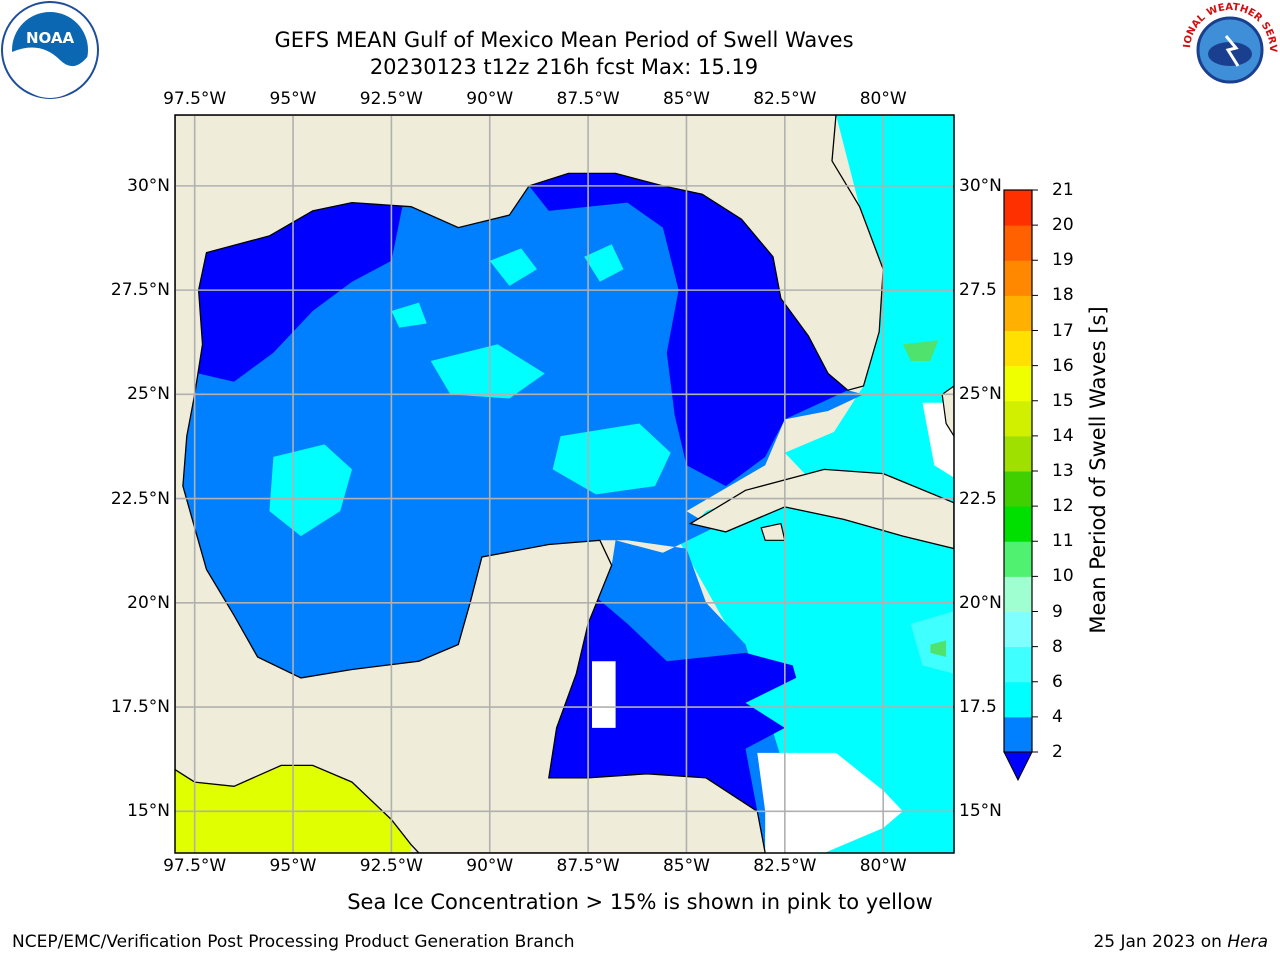 Image resolution: width=1280 pixels, height=960 pixels. Describe the element at coordinates (1063, 190) in the screenshot. I see `colorbar-tick-label: 21` at that location.